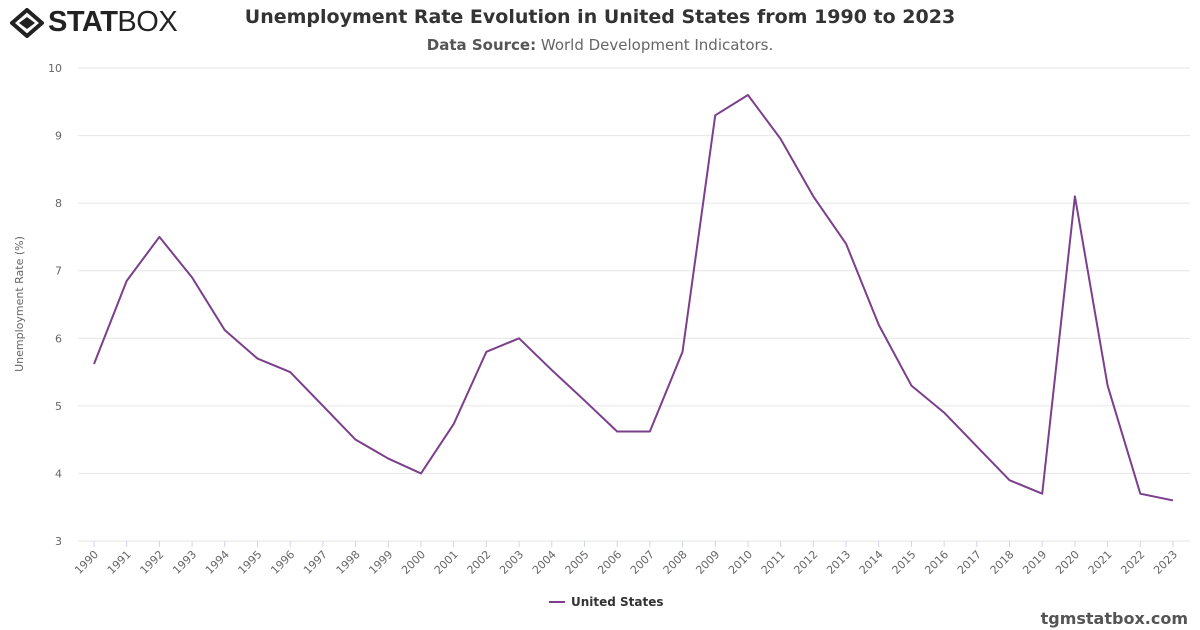  Describe the element at coordinates (481, 45) in the screenshot. I see `subtitle-label: Data Source:` at that location.